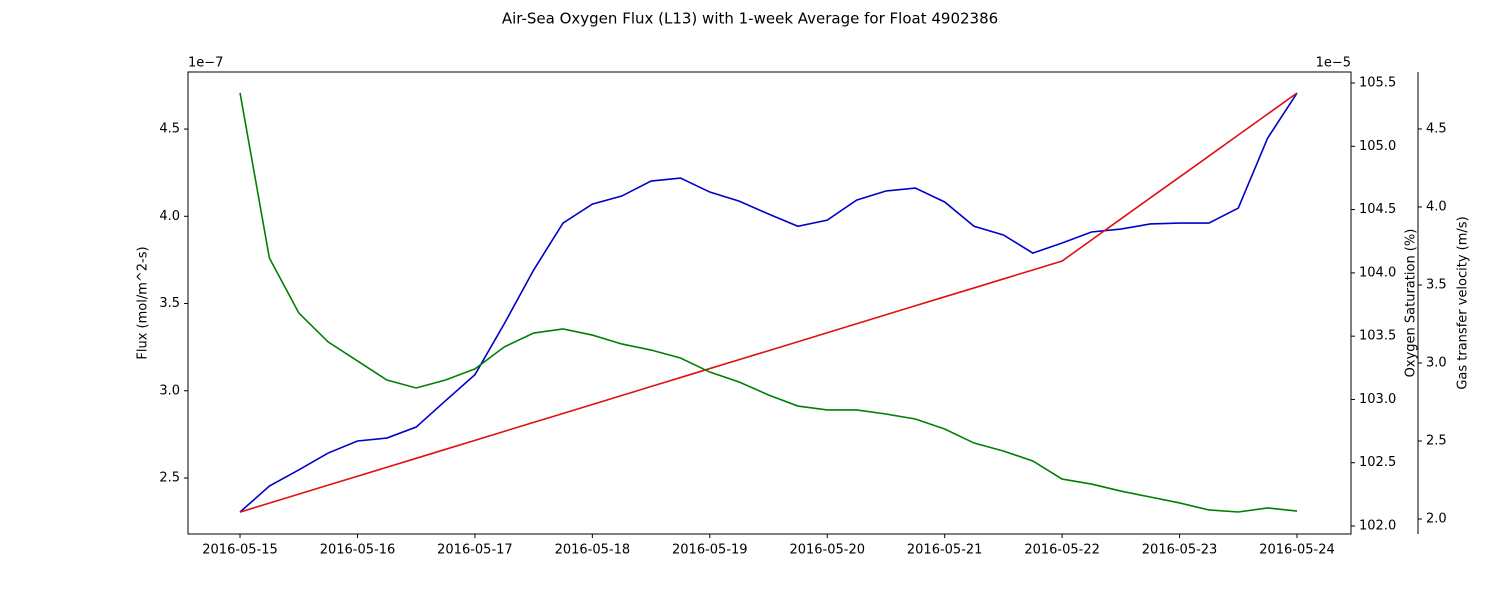 The image size is (1500, 600). What do you see at coordinates (1377, 83) in the screenshot?
I see `y2-tick-label: 105.5` at bounding box center [1377, 83].